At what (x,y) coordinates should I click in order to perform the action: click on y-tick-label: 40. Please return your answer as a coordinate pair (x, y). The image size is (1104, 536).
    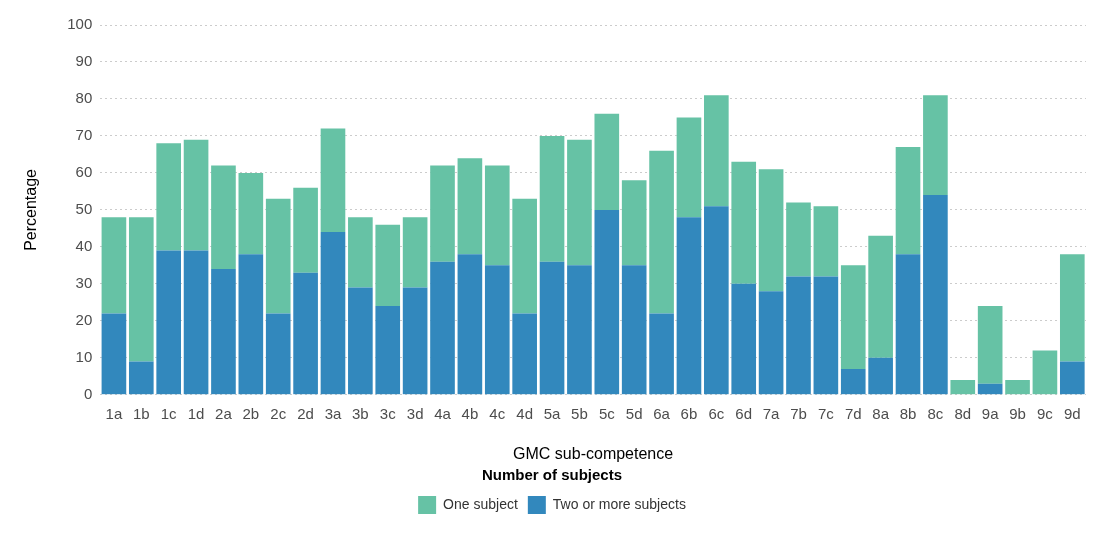
    Looking at the image, I should click on (84, 246).